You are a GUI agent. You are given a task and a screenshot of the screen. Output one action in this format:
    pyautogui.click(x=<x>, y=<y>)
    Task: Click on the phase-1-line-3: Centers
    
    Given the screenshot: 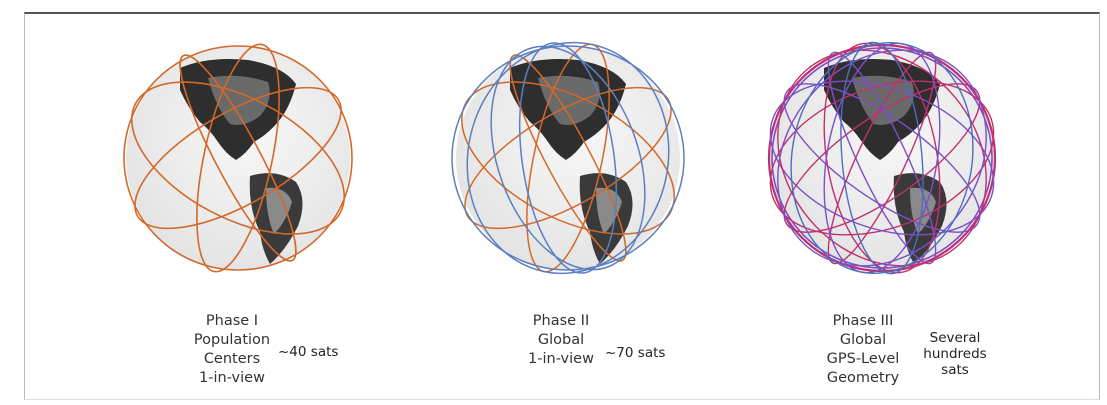 What is the action you would take?
    pyautogui.click(x=232, y=359)
    